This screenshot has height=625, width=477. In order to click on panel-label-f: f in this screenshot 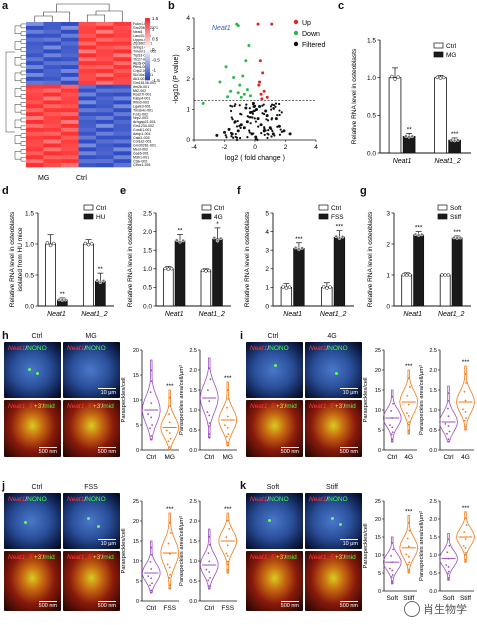, I will do `click(239, 191)`.